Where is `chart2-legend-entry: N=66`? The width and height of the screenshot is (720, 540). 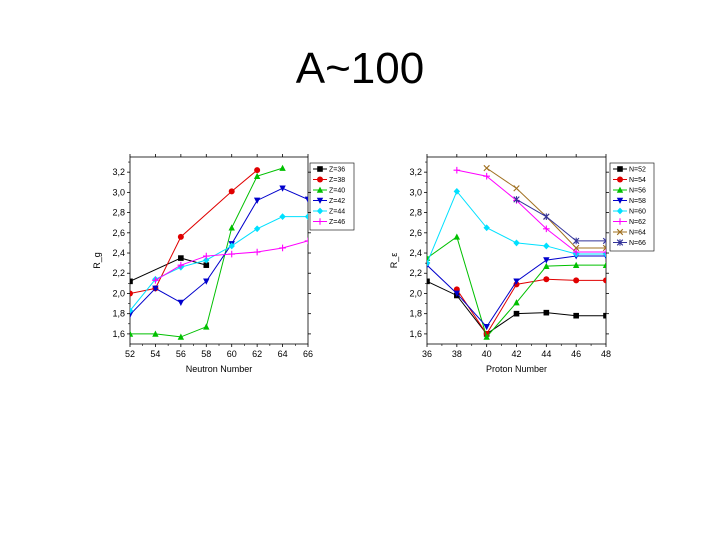 chart2-legend-entry: N=66 is located at coordinates (629, 243).